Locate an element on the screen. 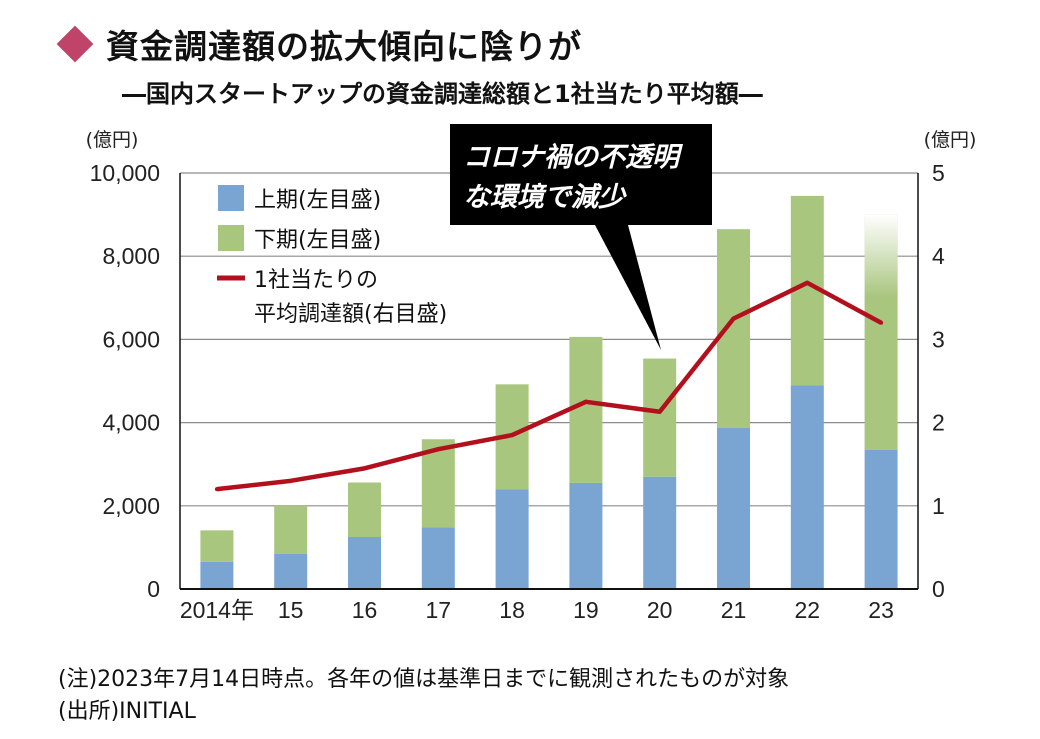 The image size is (1040, 739). left-tick-label: 10,000 is located at coordinates (125, 173).